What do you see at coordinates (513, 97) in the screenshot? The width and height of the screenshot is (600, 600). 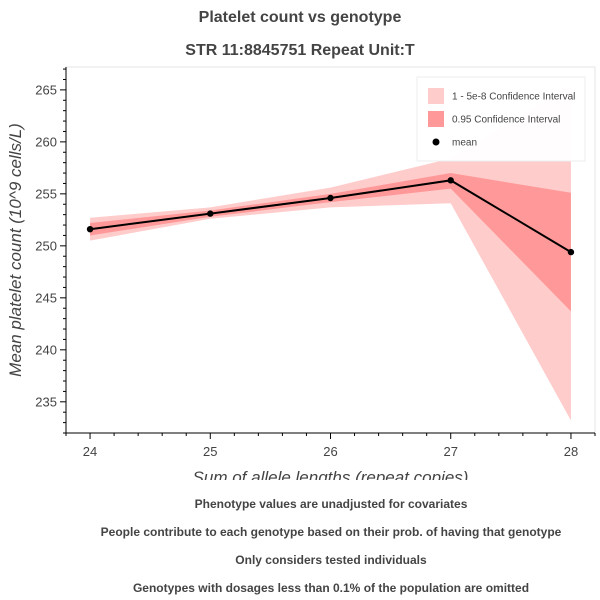 I see `legend-label-1-5e-8-confidence-interval: 1 - 5e-8 Confidence Interval` at bounding box center [513, 97].